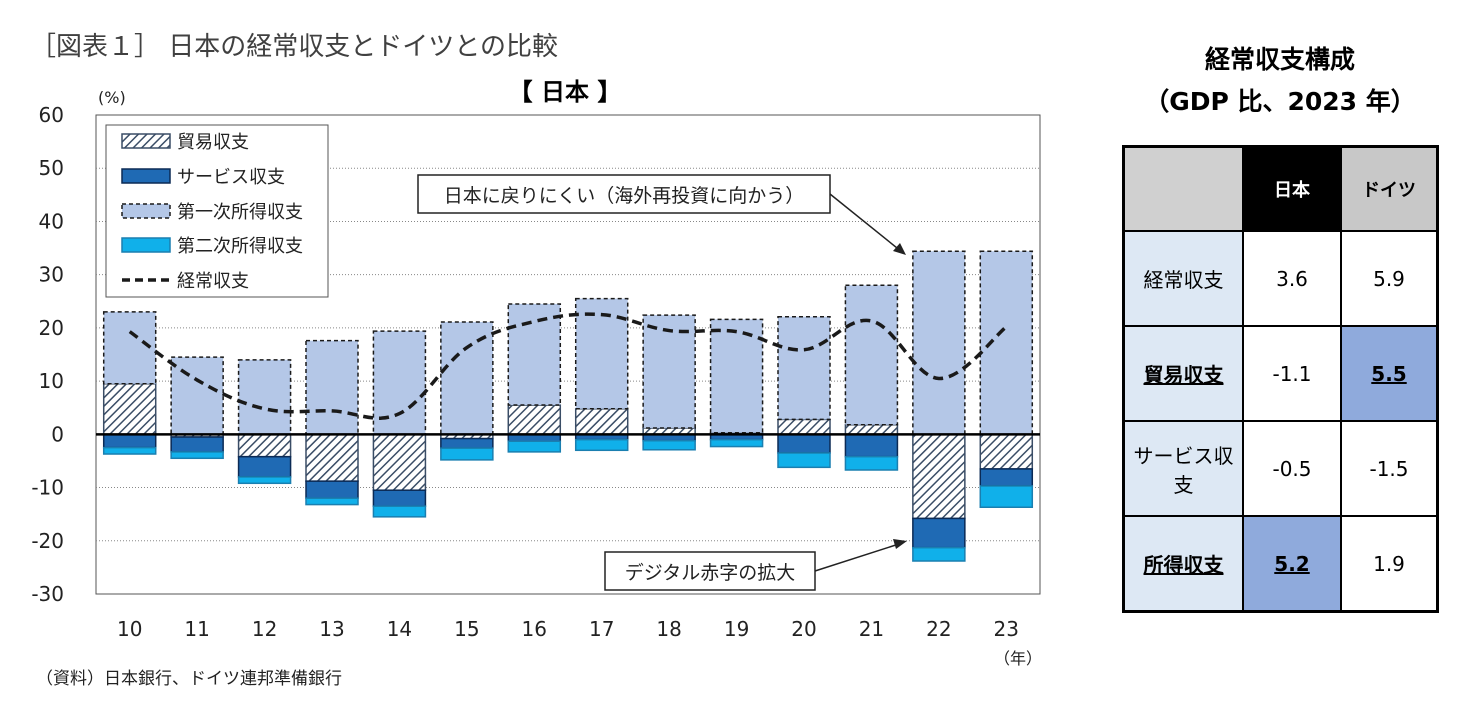  Describe the element at coordinates (47, 488) in the screenshot. I see `y-tick-label: -10` at that location.